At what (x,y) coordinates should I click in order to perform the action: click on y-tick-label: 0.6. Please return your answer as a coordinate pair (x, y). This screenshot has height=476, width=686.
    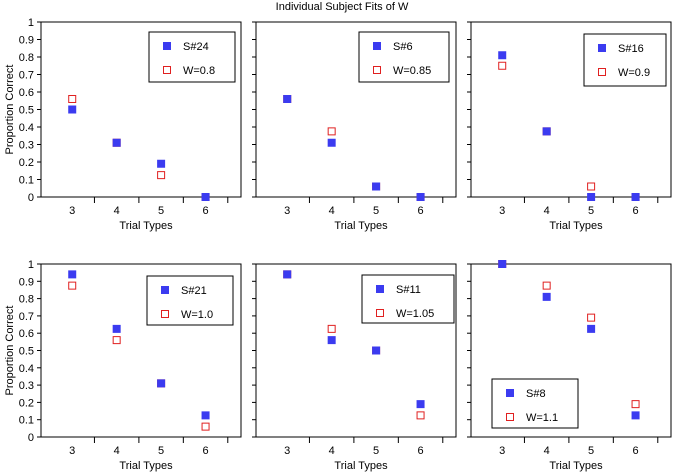
    Looking at the image, I should click on (26, 334).